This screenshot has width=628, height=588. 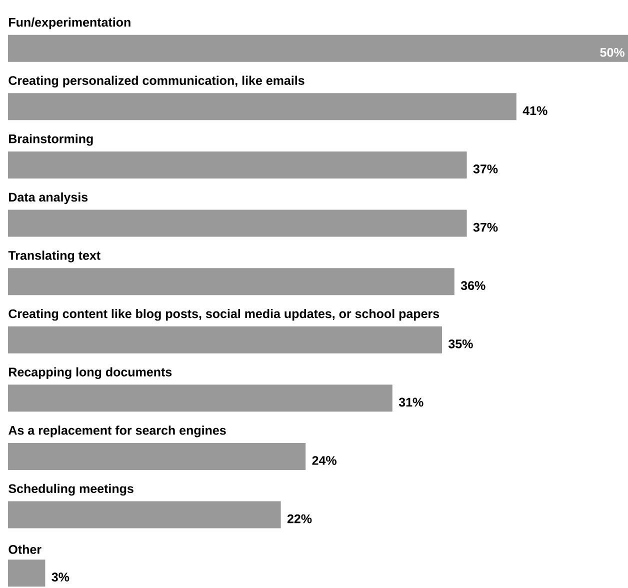 What do you see at coordinates (473, 285) in the screenshot?
I see `data-label: 36%` at bounding box center [473, 285].